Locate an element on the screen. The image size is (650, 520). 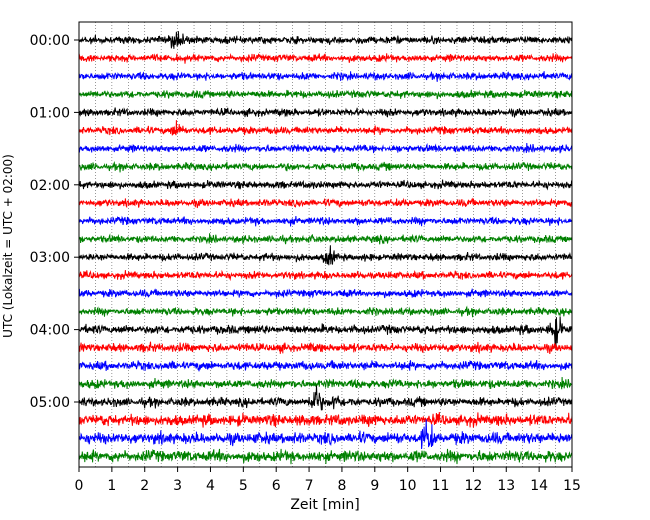
x-tick-label: 10 is located at coordinates (408, 486).